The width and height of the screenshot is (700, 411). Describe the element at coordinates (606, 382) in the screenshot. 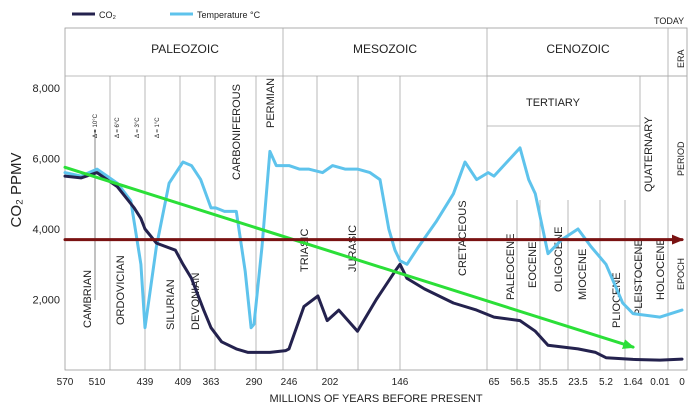

I see `x-tick-label: 5.2` at that location.